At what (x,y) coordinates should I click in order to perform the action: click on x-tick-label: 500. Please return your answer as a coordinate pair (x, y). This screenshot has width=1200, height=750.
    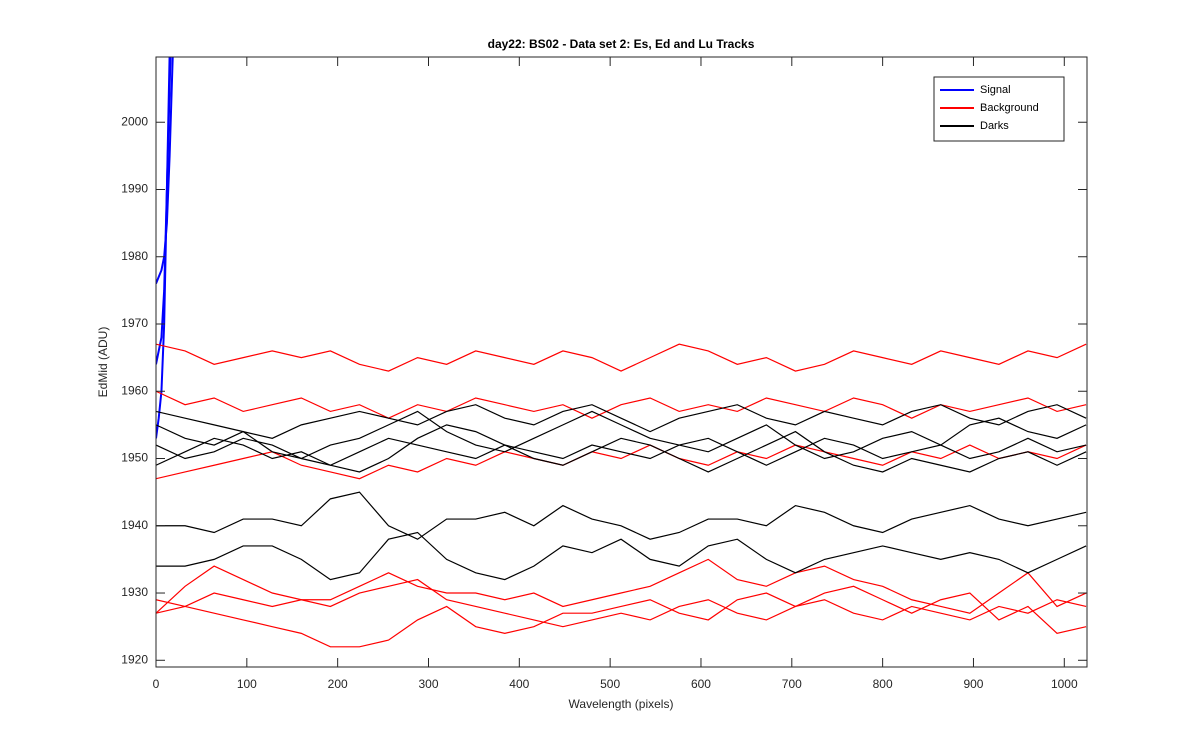
    Looking at the image, I should click on (610, 684).